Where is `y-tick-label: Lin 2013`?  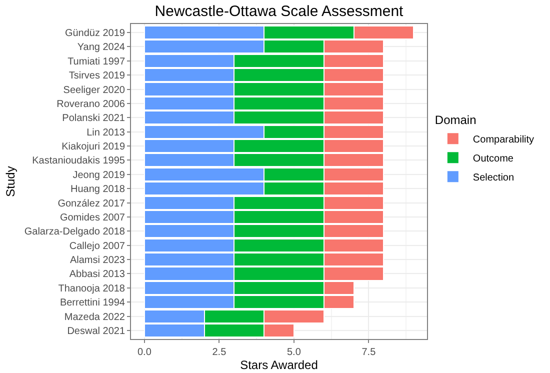 y-tick-label: Lin 2013 is located at coordinates (106, 132).